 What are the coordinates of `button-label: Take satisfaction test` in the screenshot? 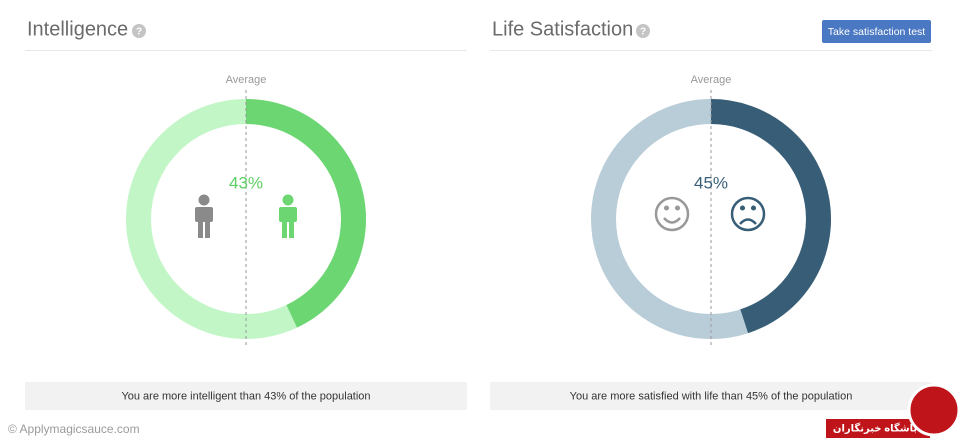 It's located at (877, 32).